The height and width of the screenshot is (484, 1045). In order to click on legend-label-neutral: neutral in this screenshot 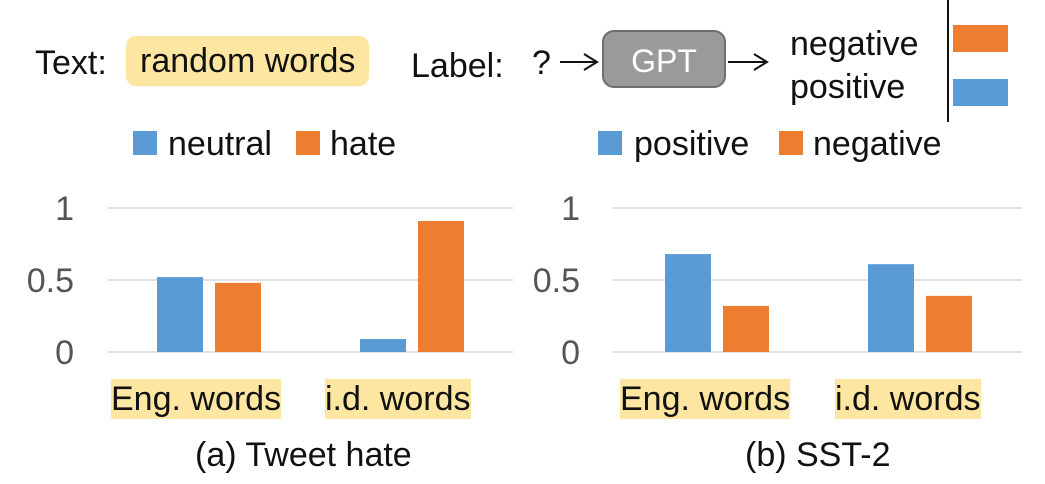, I will do `click(220, 144)`.